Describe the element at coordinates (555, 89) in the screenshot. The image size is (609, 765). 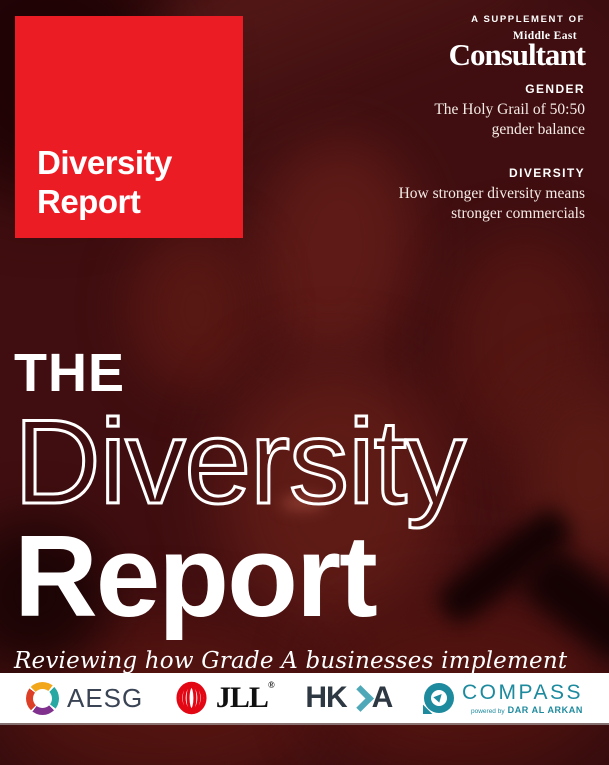
I see `cover-line-kicker: GENDER` at that location.